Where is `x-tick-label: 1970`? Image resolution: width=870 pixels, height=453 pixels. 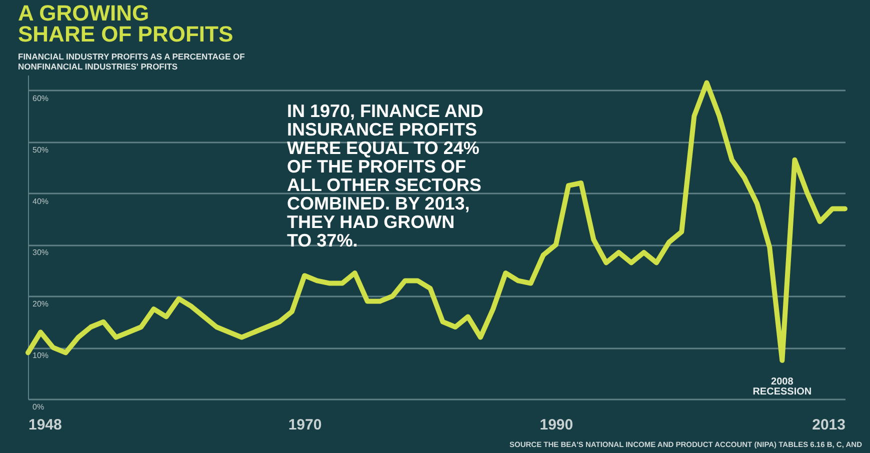
x-tick-label: 1970 is located at coordinates (305, 425).